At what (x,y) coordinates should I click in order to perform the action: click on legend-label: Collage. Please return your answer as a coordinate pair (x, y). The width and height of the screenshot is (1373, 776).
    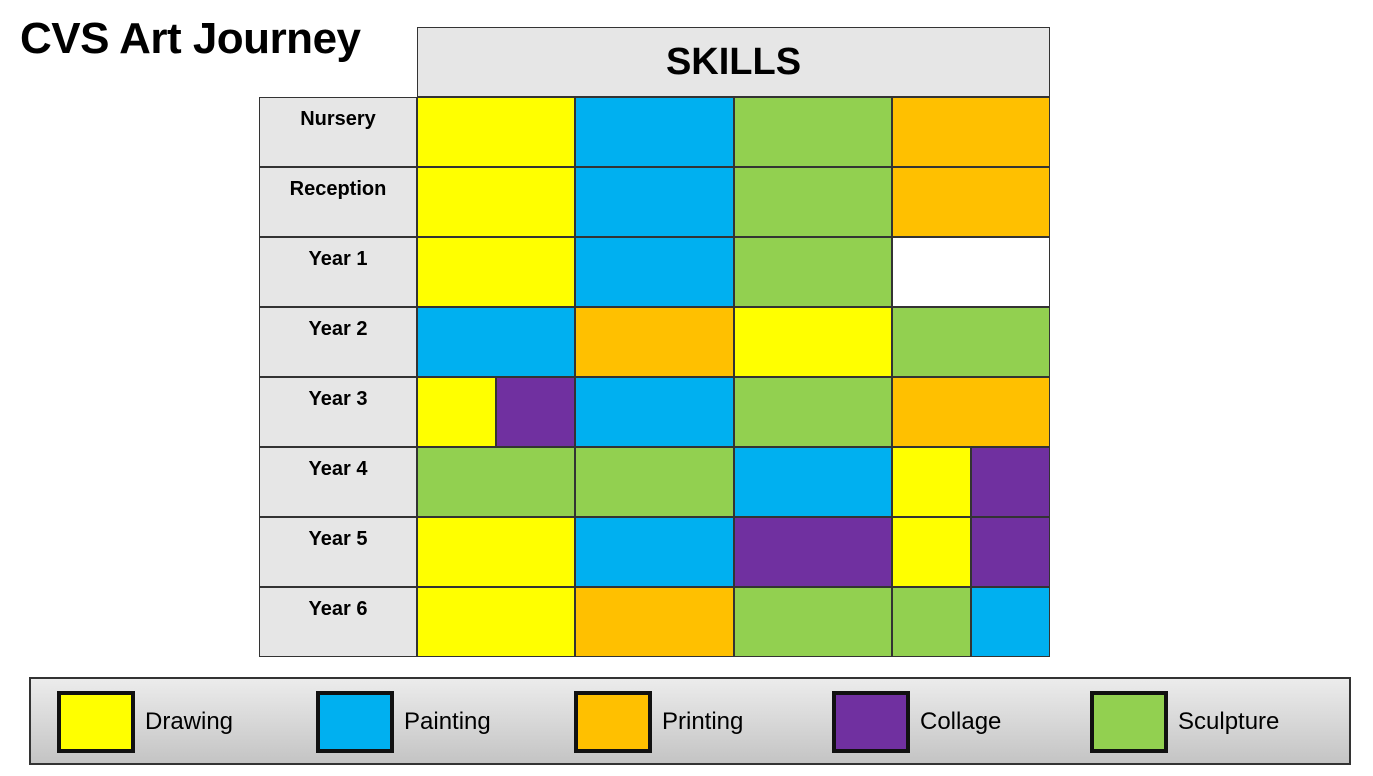
    Looking at the image, I should click on (961, 721).